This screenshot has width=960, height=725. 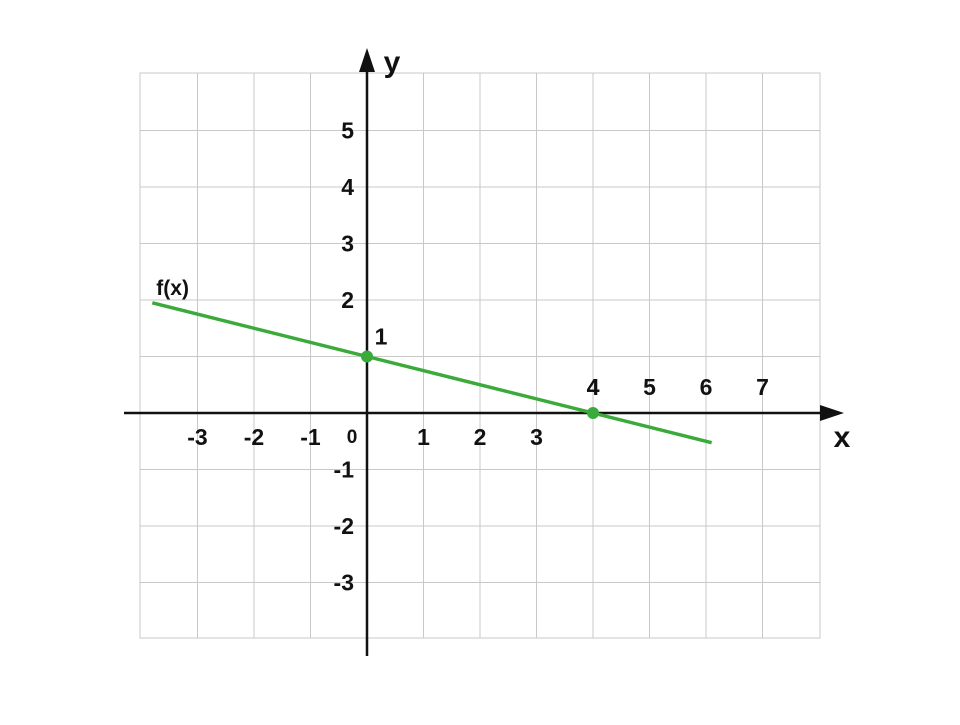 I want to click on y-tick-label: 3, so click(x=347, y=244).